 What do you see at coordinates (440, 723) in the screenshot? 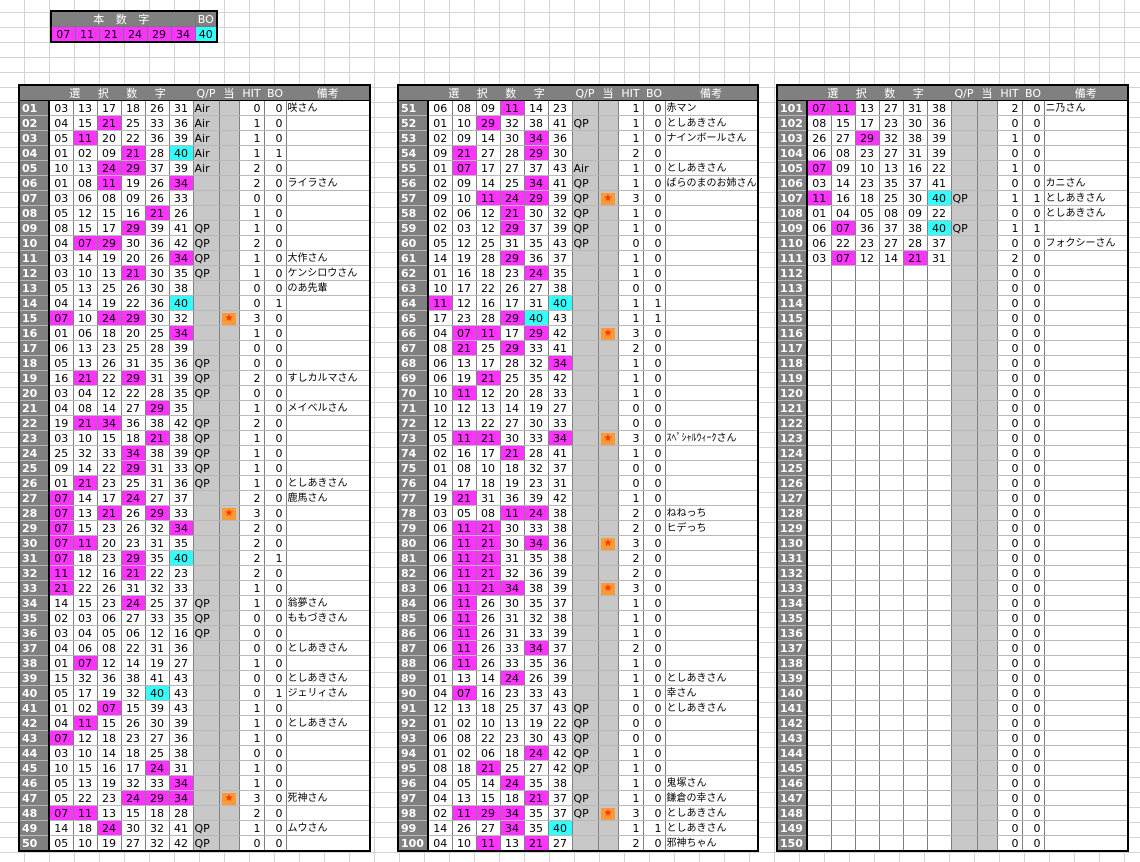
I see `number-cell: 01` at bounding box center [440, 723].